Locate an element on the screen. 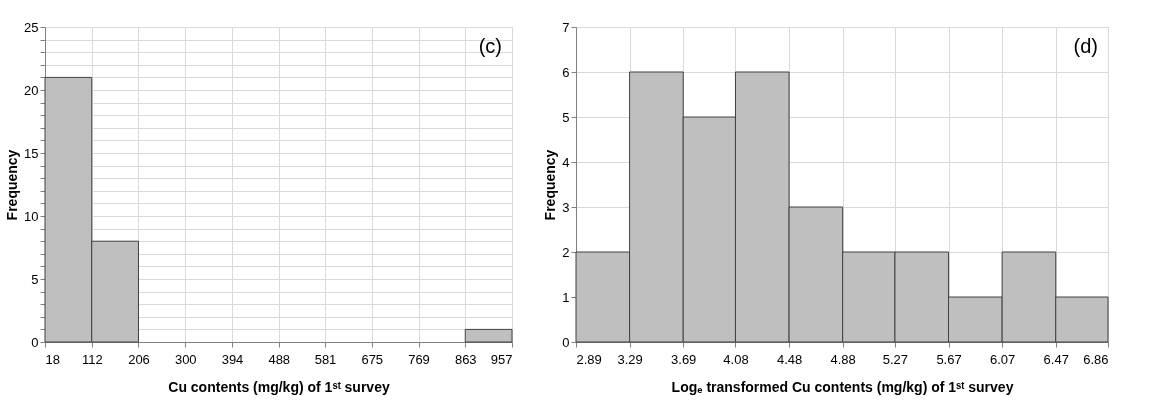 The height and width of the screenshot is (400, 1153). x-tick-label: 675 is located at coordinates (372, 359).